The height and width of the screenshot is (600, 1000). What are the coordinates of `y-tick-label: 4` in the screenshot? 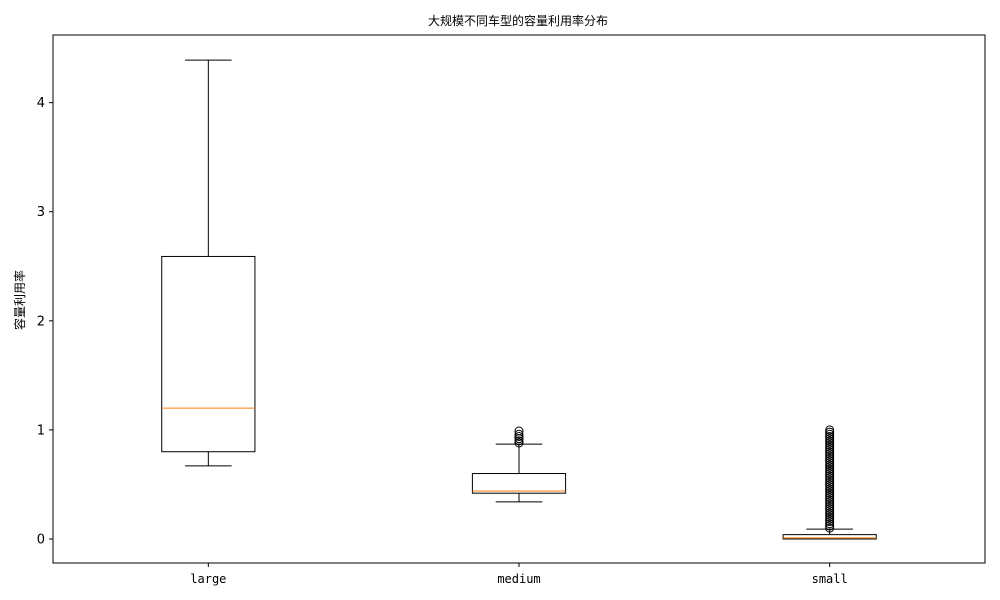 It's located at (41, 103).